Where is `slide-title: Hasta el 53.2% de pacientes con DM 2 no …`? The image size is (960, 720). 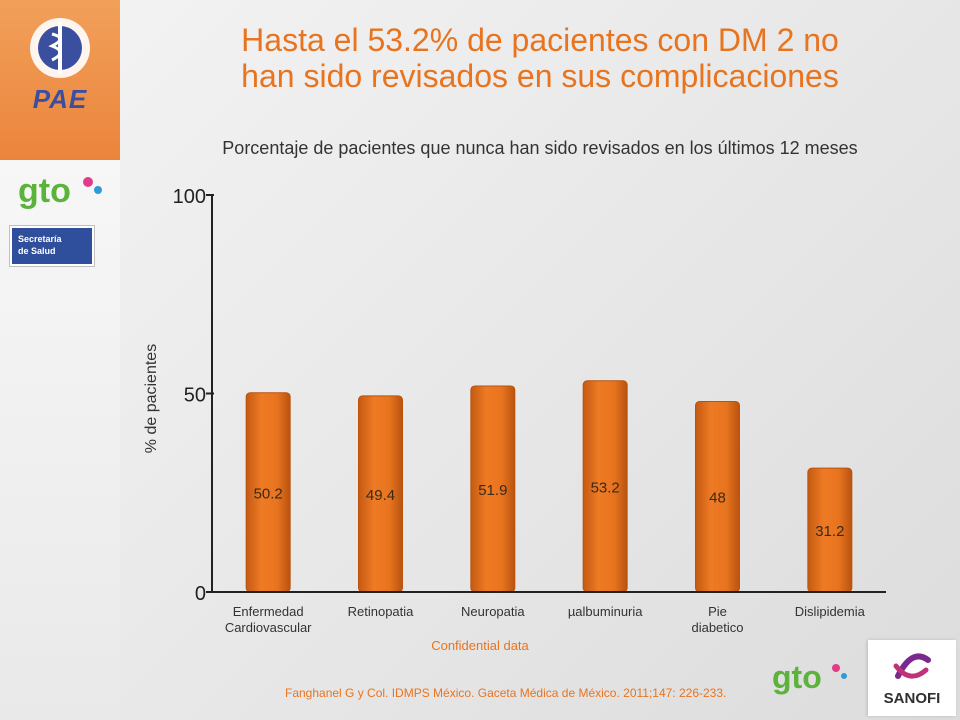
slide-title: Hasta el 53.2% de pacientes con DM 2 no … is located at coordinates (540, 58).